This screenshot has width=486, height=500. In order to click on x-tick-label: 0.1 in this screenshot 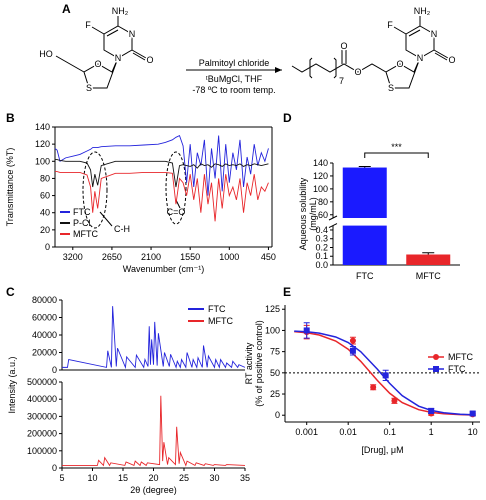, I will do `click(389, 432)`.